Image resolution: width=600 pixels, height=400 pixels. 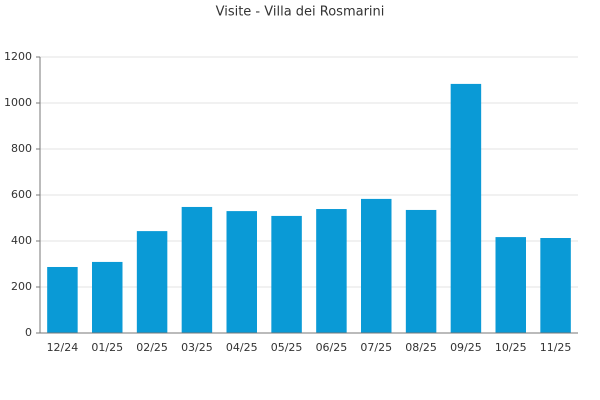 I want to click on y-tick-label: 1000, so click(x=18, y=102).